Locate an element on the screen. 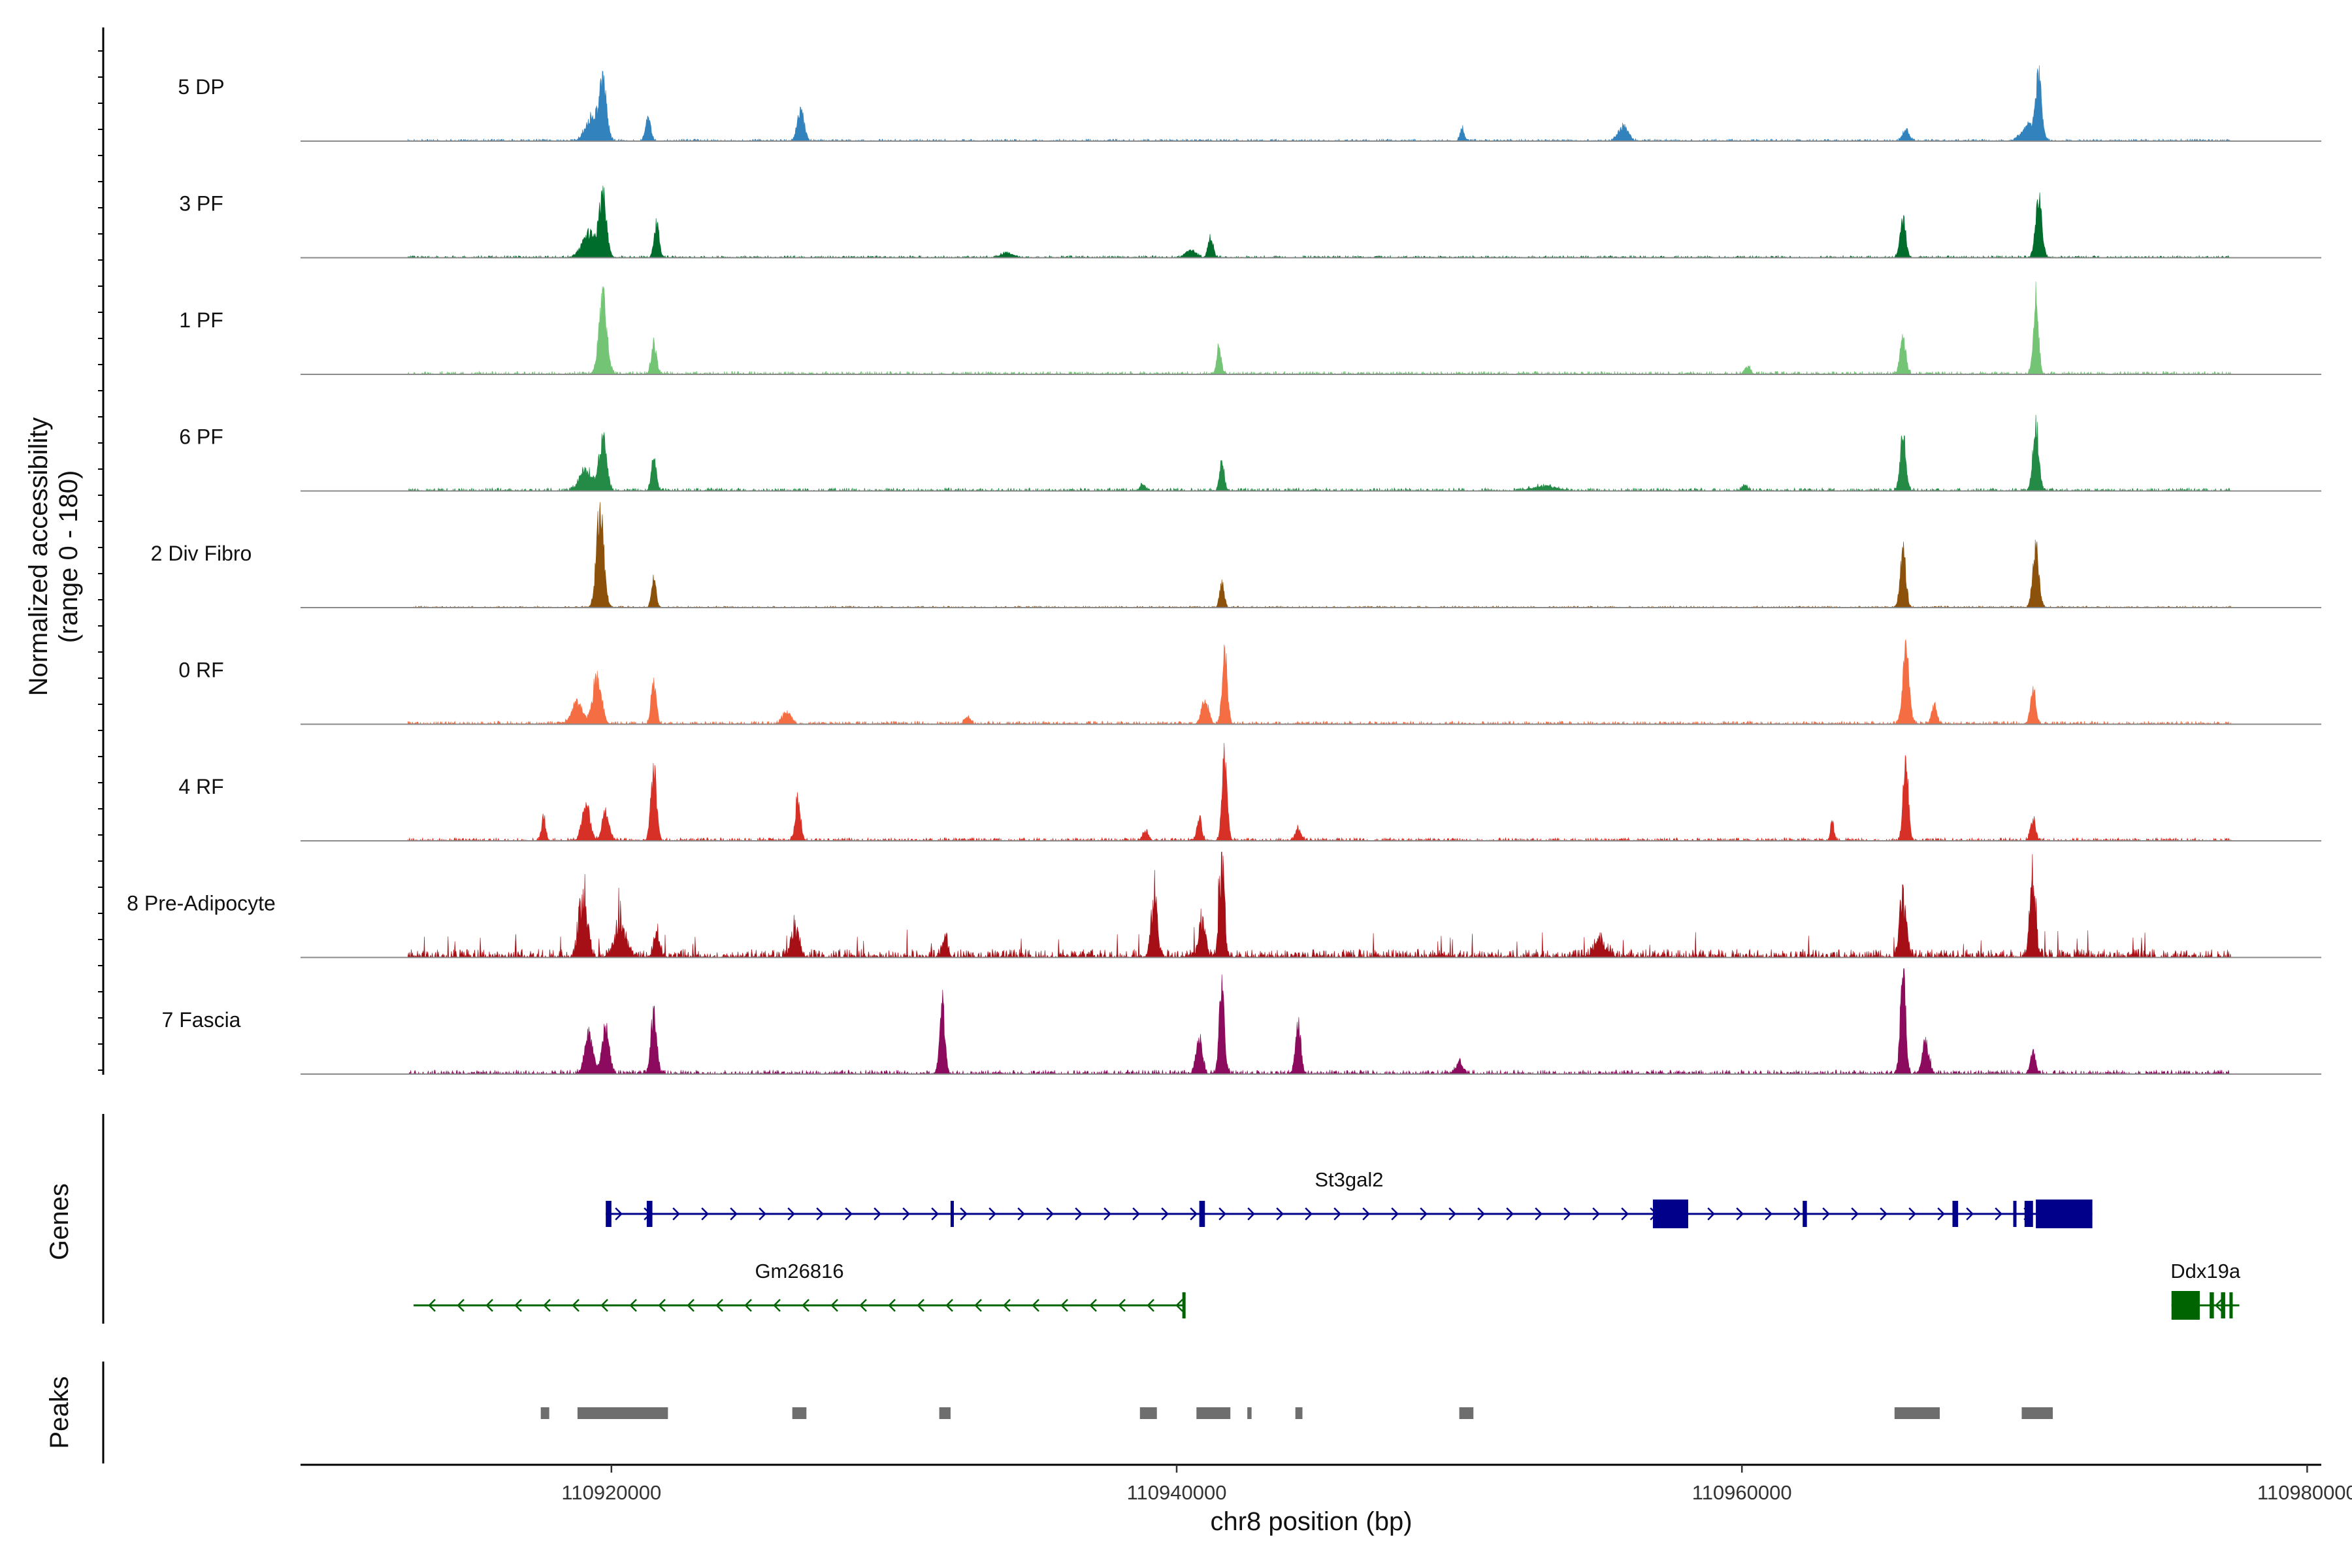  x-axis: 110920000 110940000 110960000 110980000 is located at coordinates (1326, 1483).